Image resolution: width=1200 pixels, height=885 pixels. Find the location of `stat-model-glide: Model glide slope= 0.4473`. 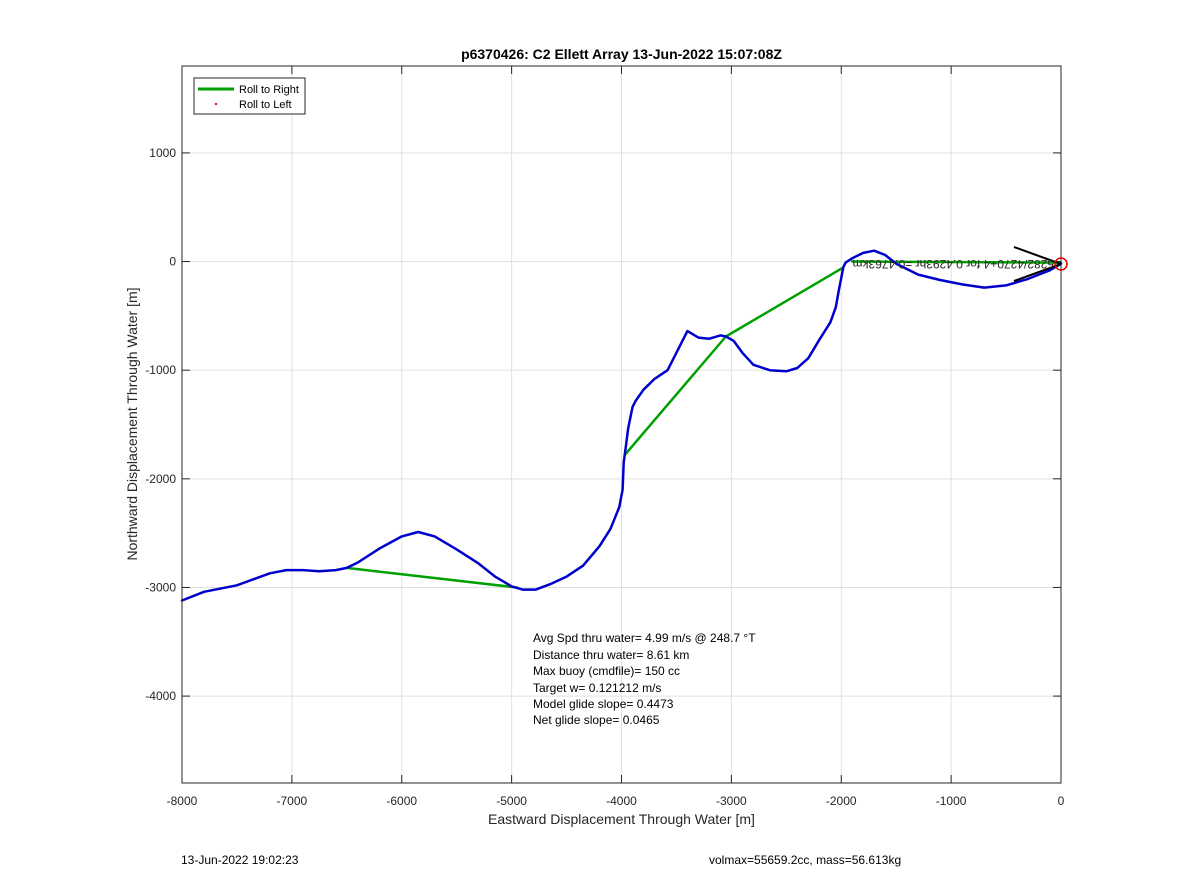

stat-model-glide: Model glide slope= 0.4473 is located at coordinates (603, 704).